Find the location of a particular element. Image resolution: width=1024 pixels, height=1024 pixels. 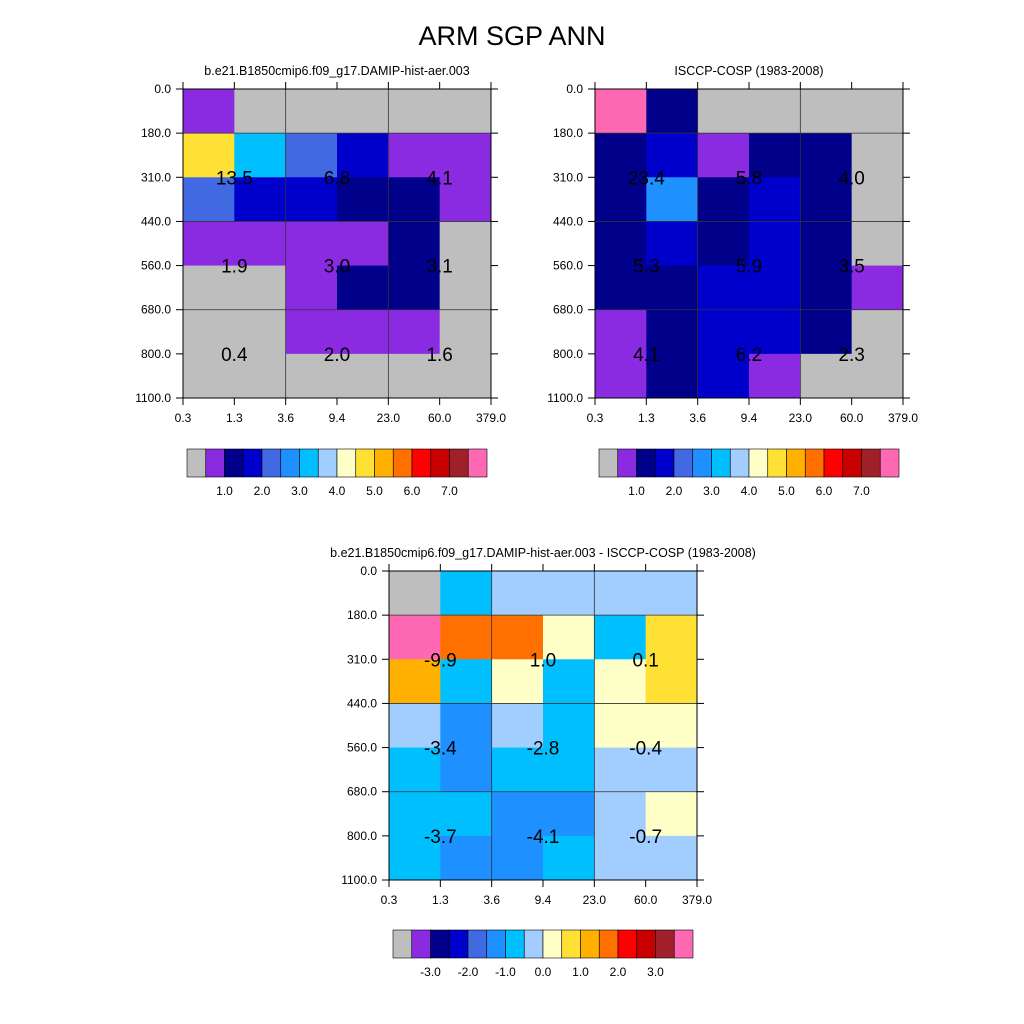

cell-value-label: 3.1 is located at coordinates (439, 267).